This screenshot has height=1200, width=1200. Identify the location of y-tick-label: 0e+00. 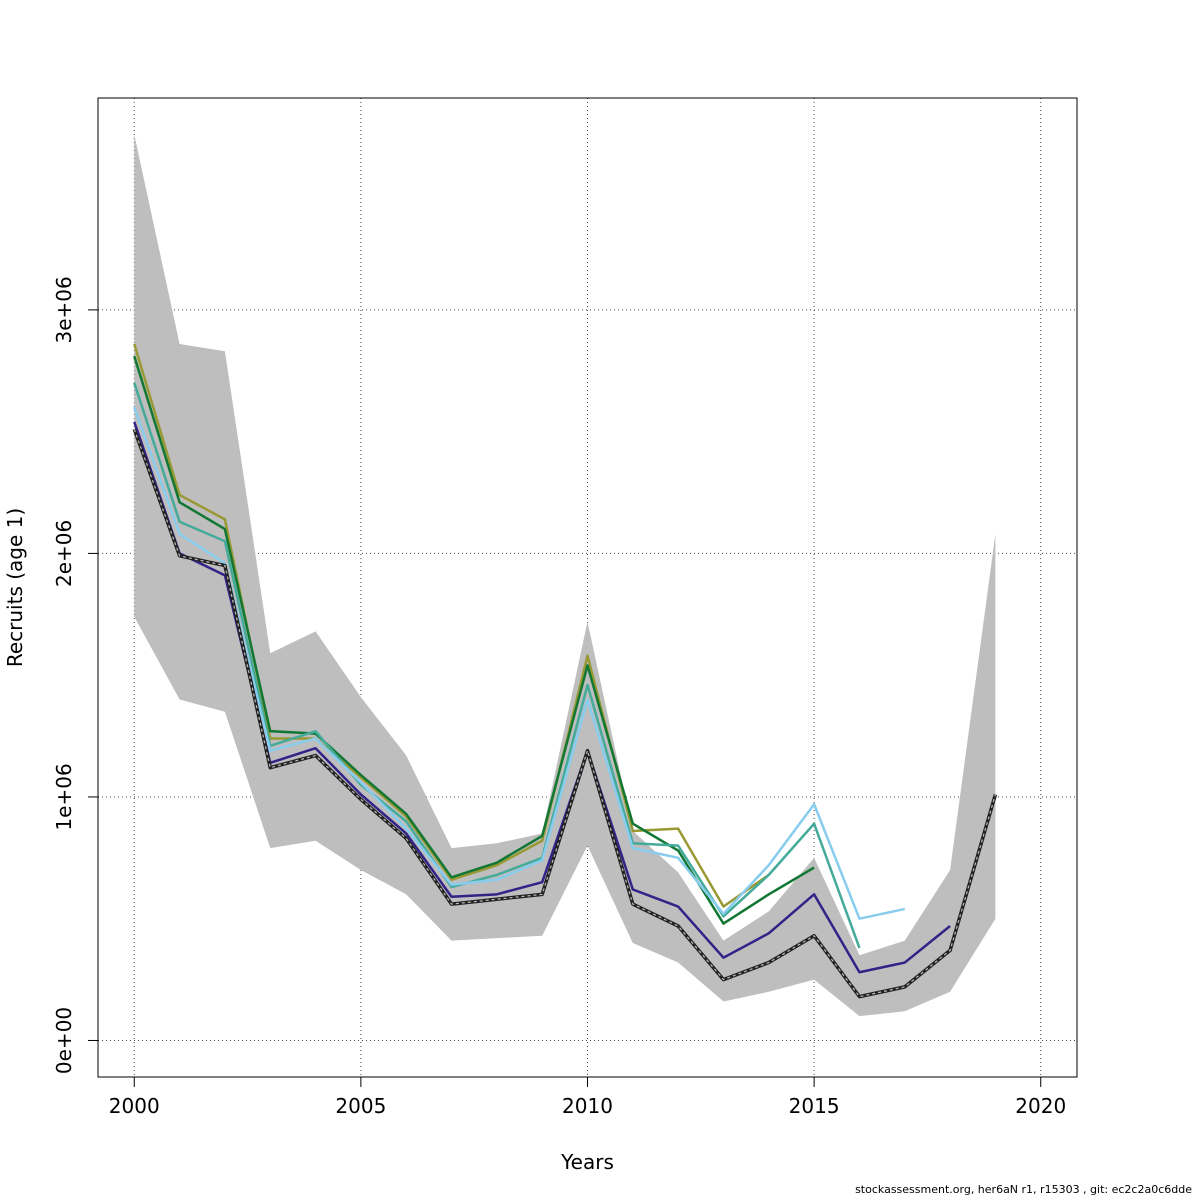
(64, 1040).